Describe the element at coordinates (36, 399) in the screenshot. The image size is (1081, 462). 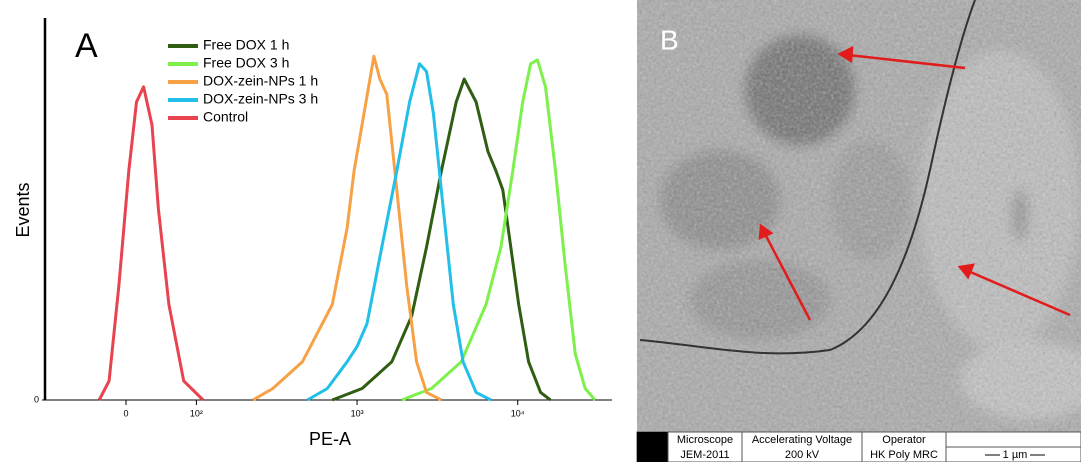
I see `y-tick-label: 0` at that location.